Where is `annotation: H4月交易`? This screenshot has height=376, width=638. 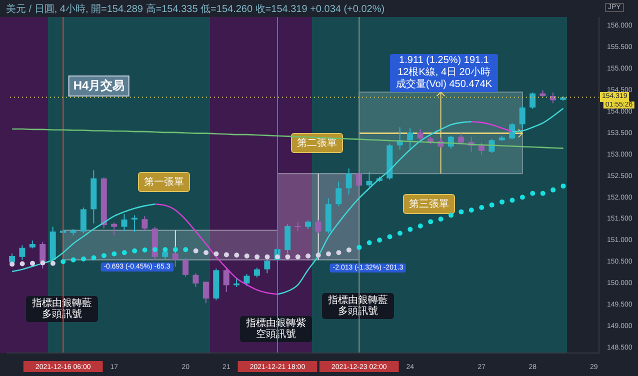 annotation: H4月交易 is located at coordinates (99, 86).